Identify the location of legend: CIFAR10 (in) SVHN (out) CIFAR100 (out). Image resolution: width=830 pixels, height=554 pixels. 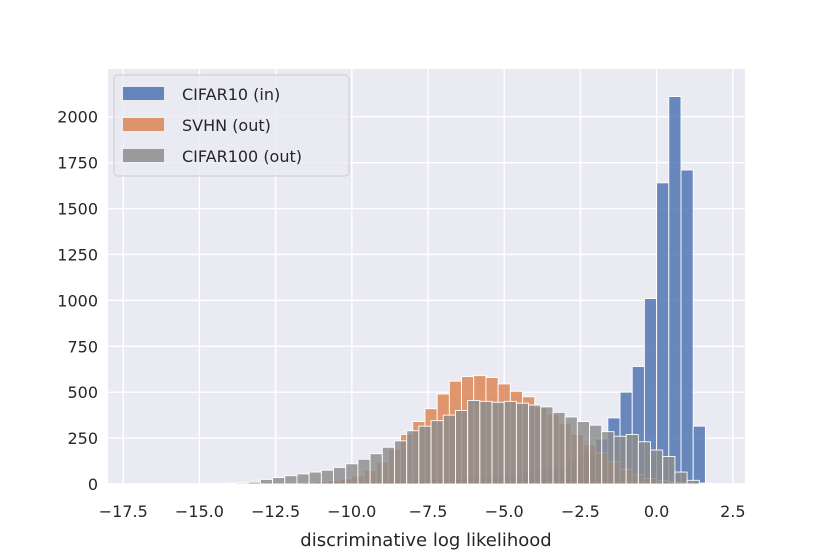
(231, 125).